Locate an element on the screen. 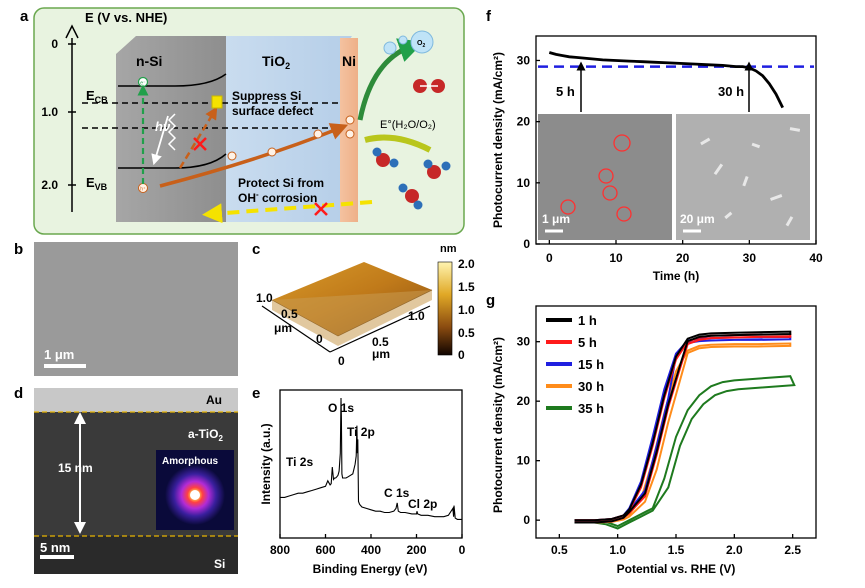  protect-text-1: Protect Si from is located at coordinates (281, 183).